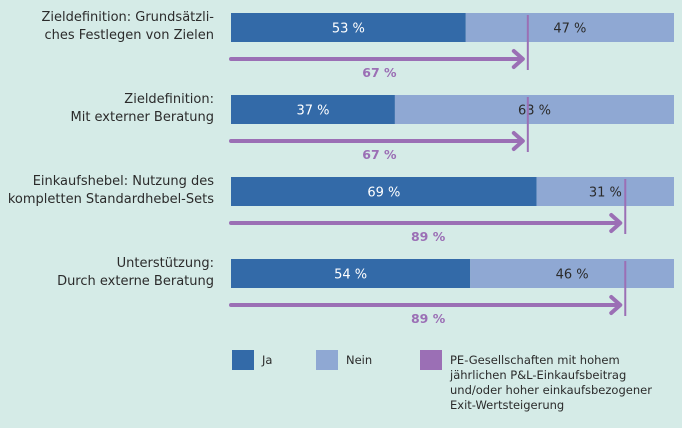 This screenshot has height=428, width=682. I want to click on data-label-ja: 53 %, so click(348, 29).